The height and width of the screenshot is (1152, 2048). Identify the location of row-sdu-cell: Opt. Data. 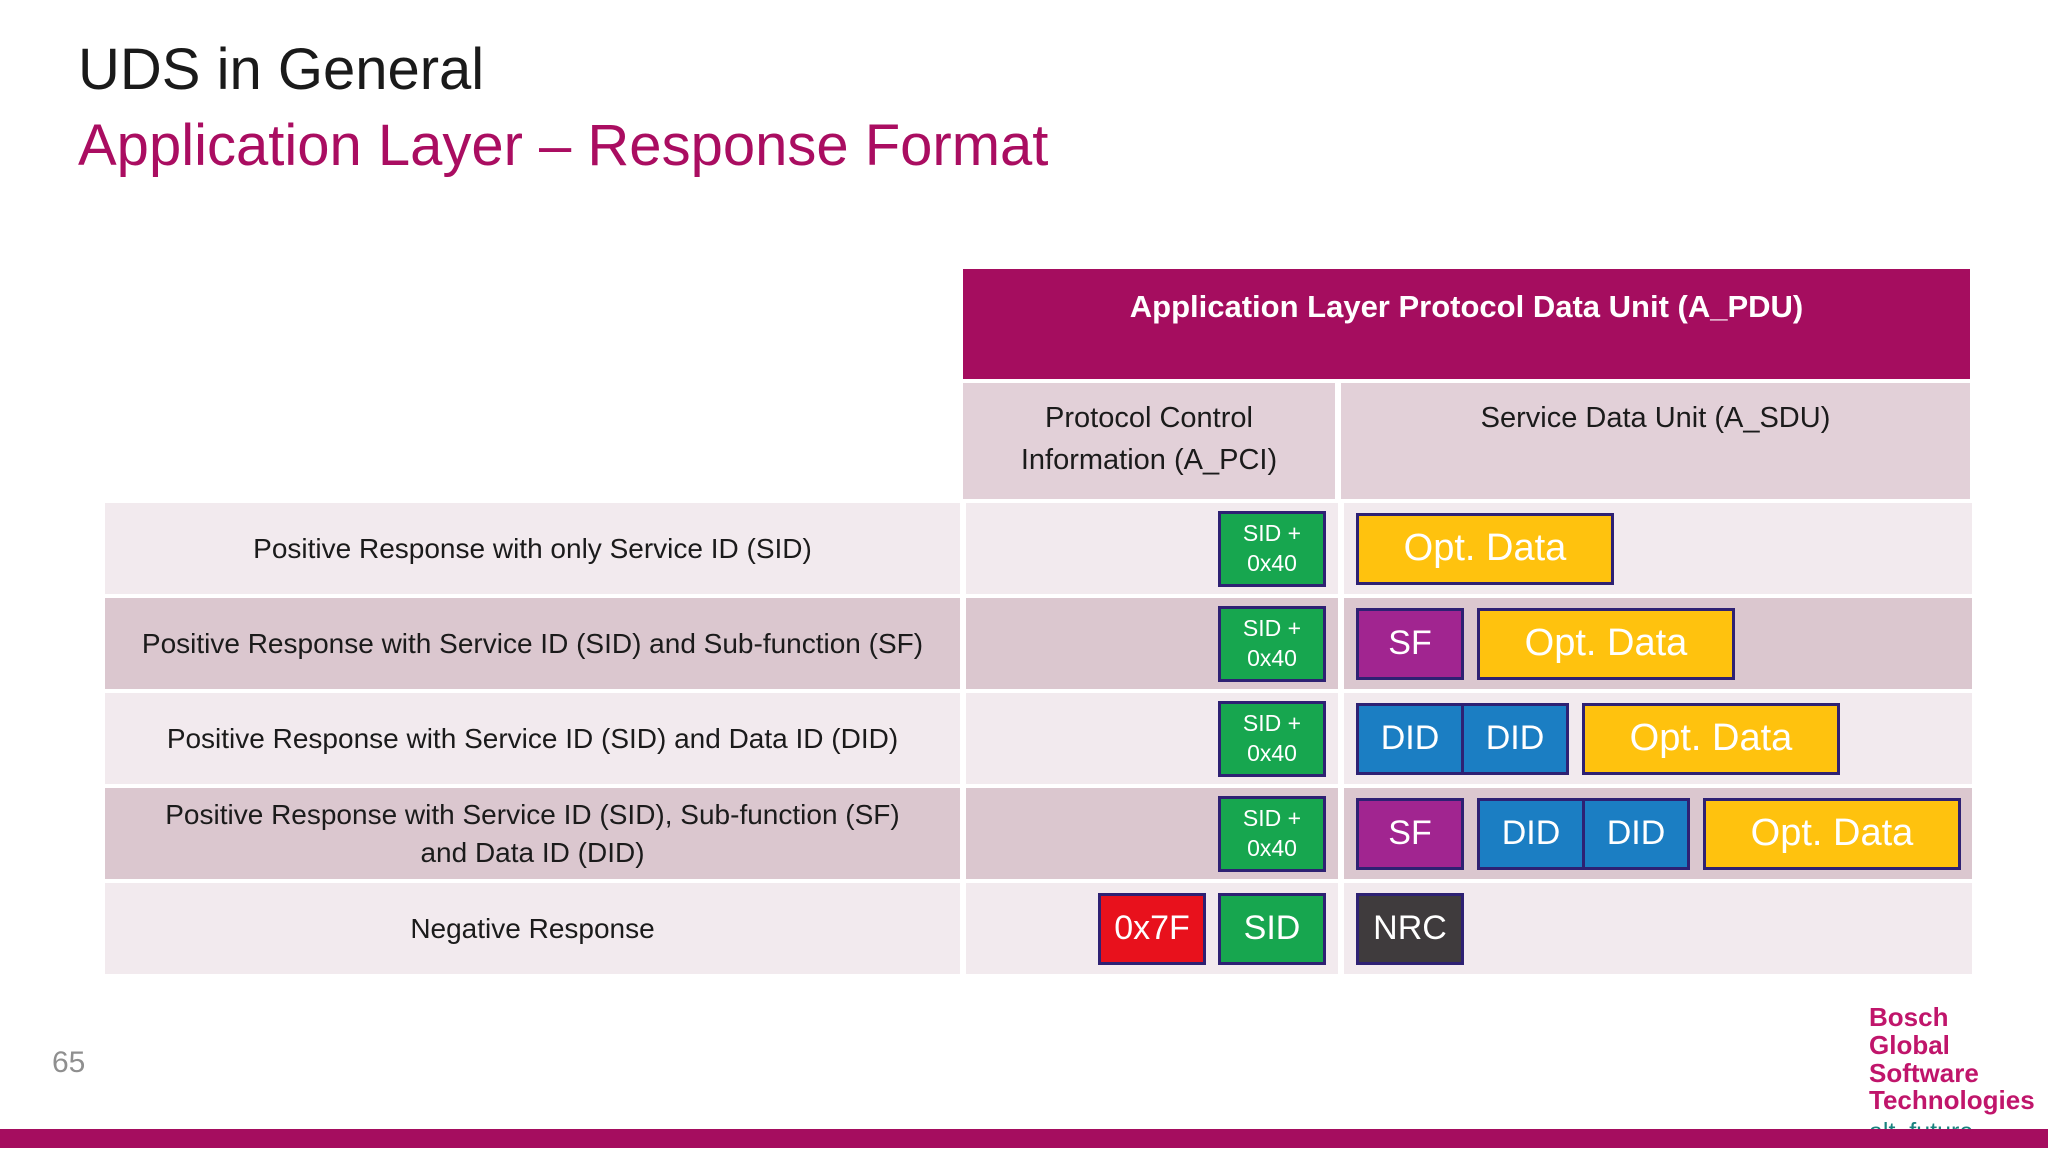
(1658, 548).